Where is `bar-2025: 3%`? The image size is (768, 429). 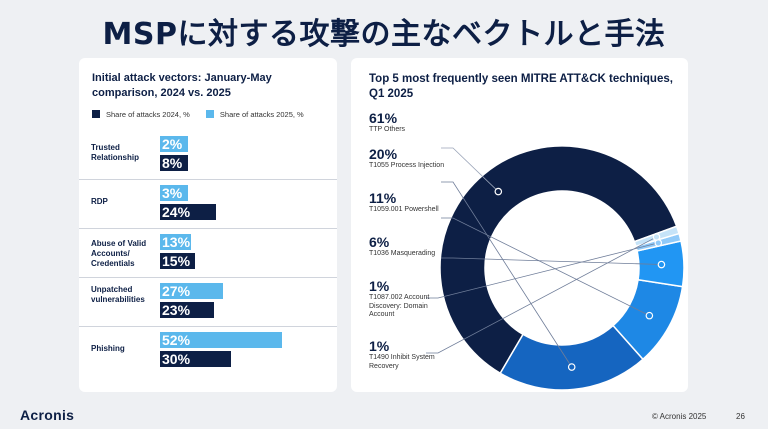 bar-2025: 3% is located at coordinates (174, 193).